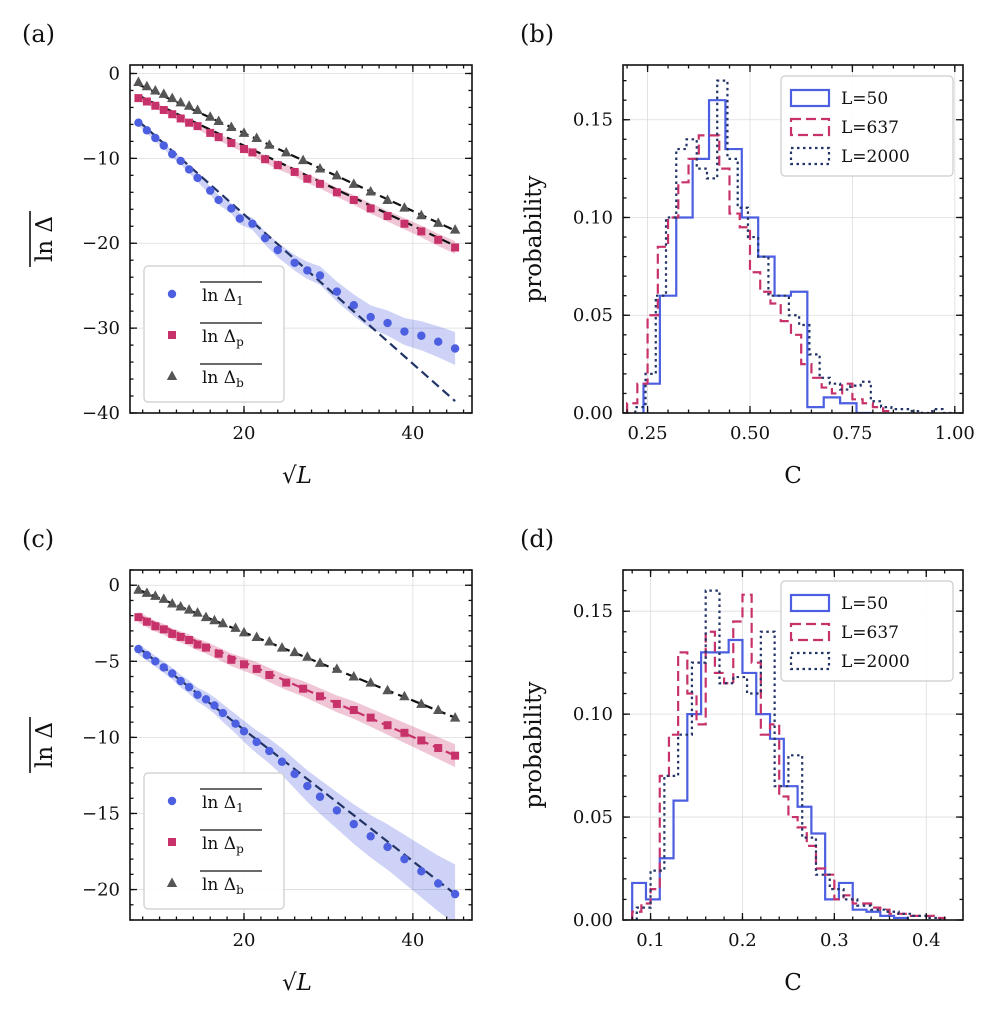 The width and height of the screenshot is (998, 1026). I want to click on legend-label-subscript: p, so click(240, 849).